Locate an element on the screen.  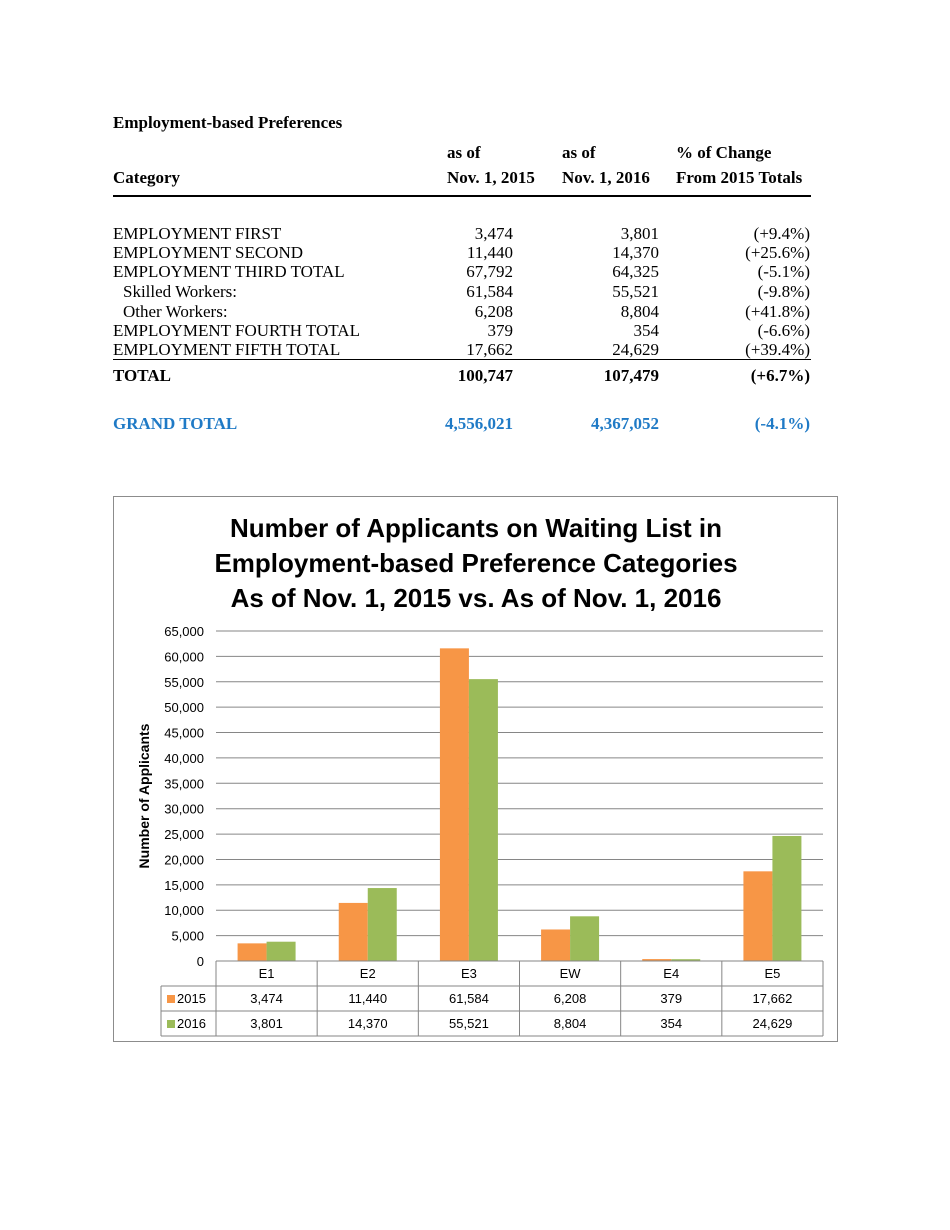
bar-2016-E4 is located at coordinates (686, 960).